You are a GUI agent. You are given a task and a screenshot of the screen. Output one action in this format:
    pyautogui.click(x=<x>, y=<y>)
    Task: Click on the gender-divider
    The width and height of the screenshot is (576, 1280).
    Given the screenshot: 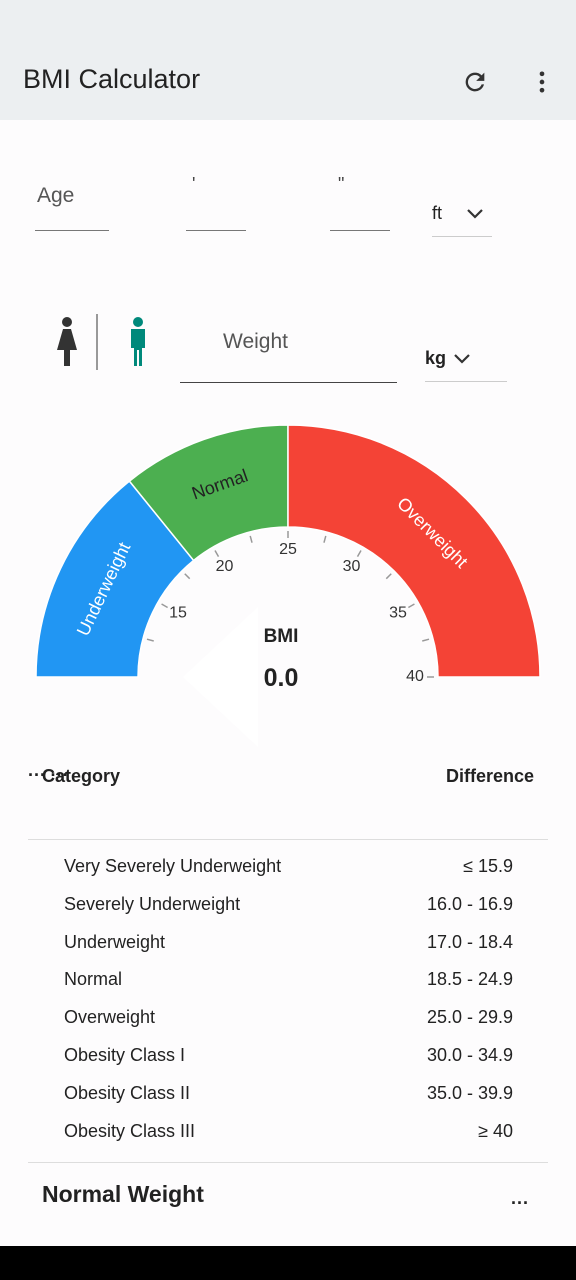 What is the action you would take?
    pyautogui.click(x=97, y=342)
    